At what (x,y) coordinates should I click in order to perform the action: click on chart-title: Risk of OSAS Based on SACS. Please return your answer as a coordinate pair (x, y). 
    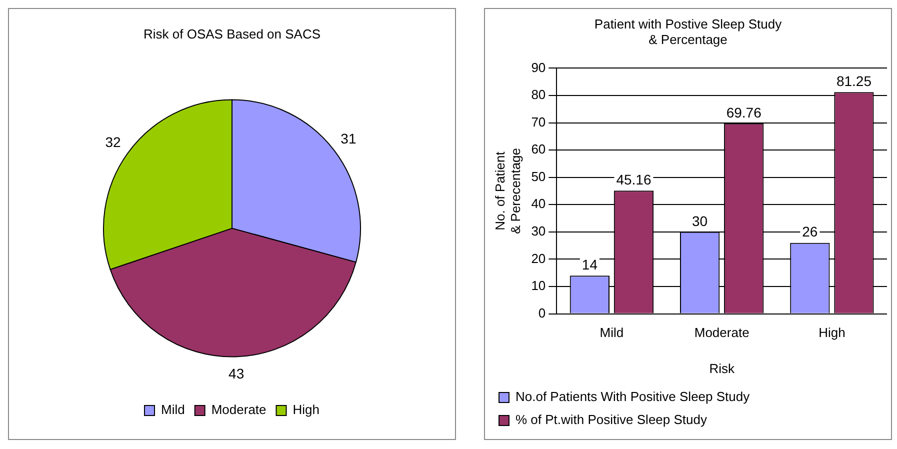
    Looking at the image, I should click on (232, 34).